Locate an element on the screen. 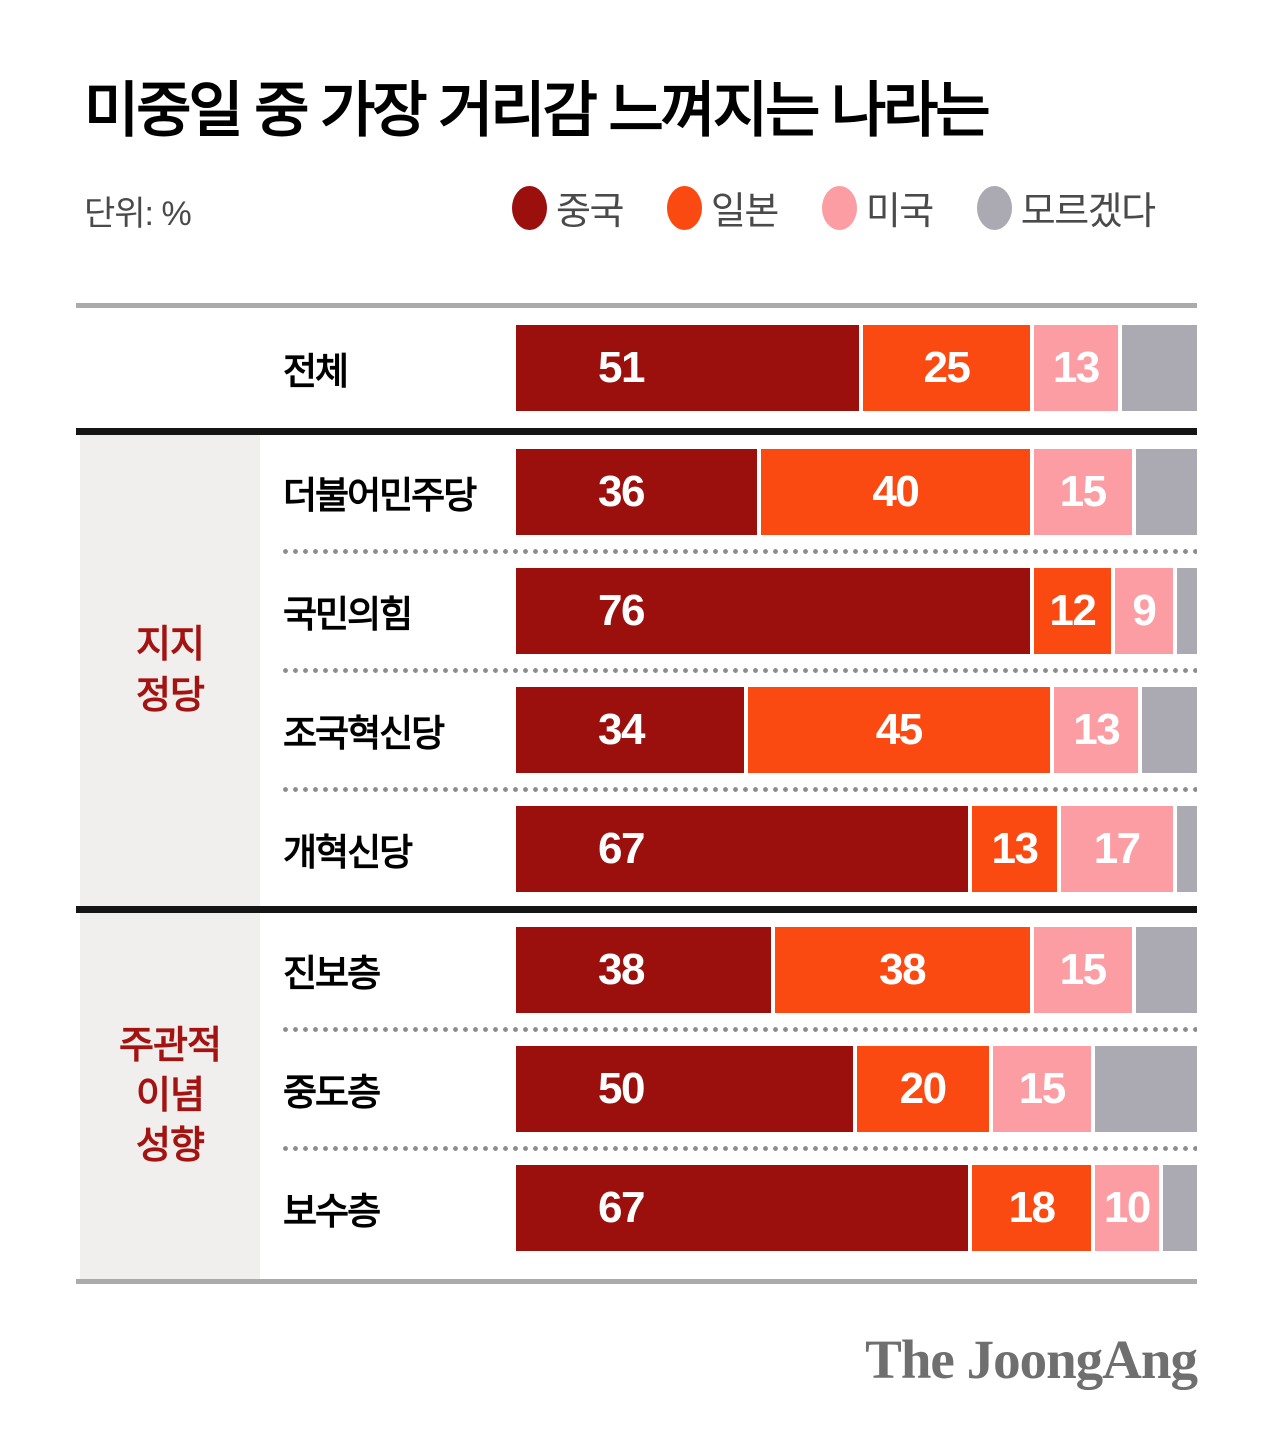  legend-dot-usa-icon is located at coordinates (839, 207).